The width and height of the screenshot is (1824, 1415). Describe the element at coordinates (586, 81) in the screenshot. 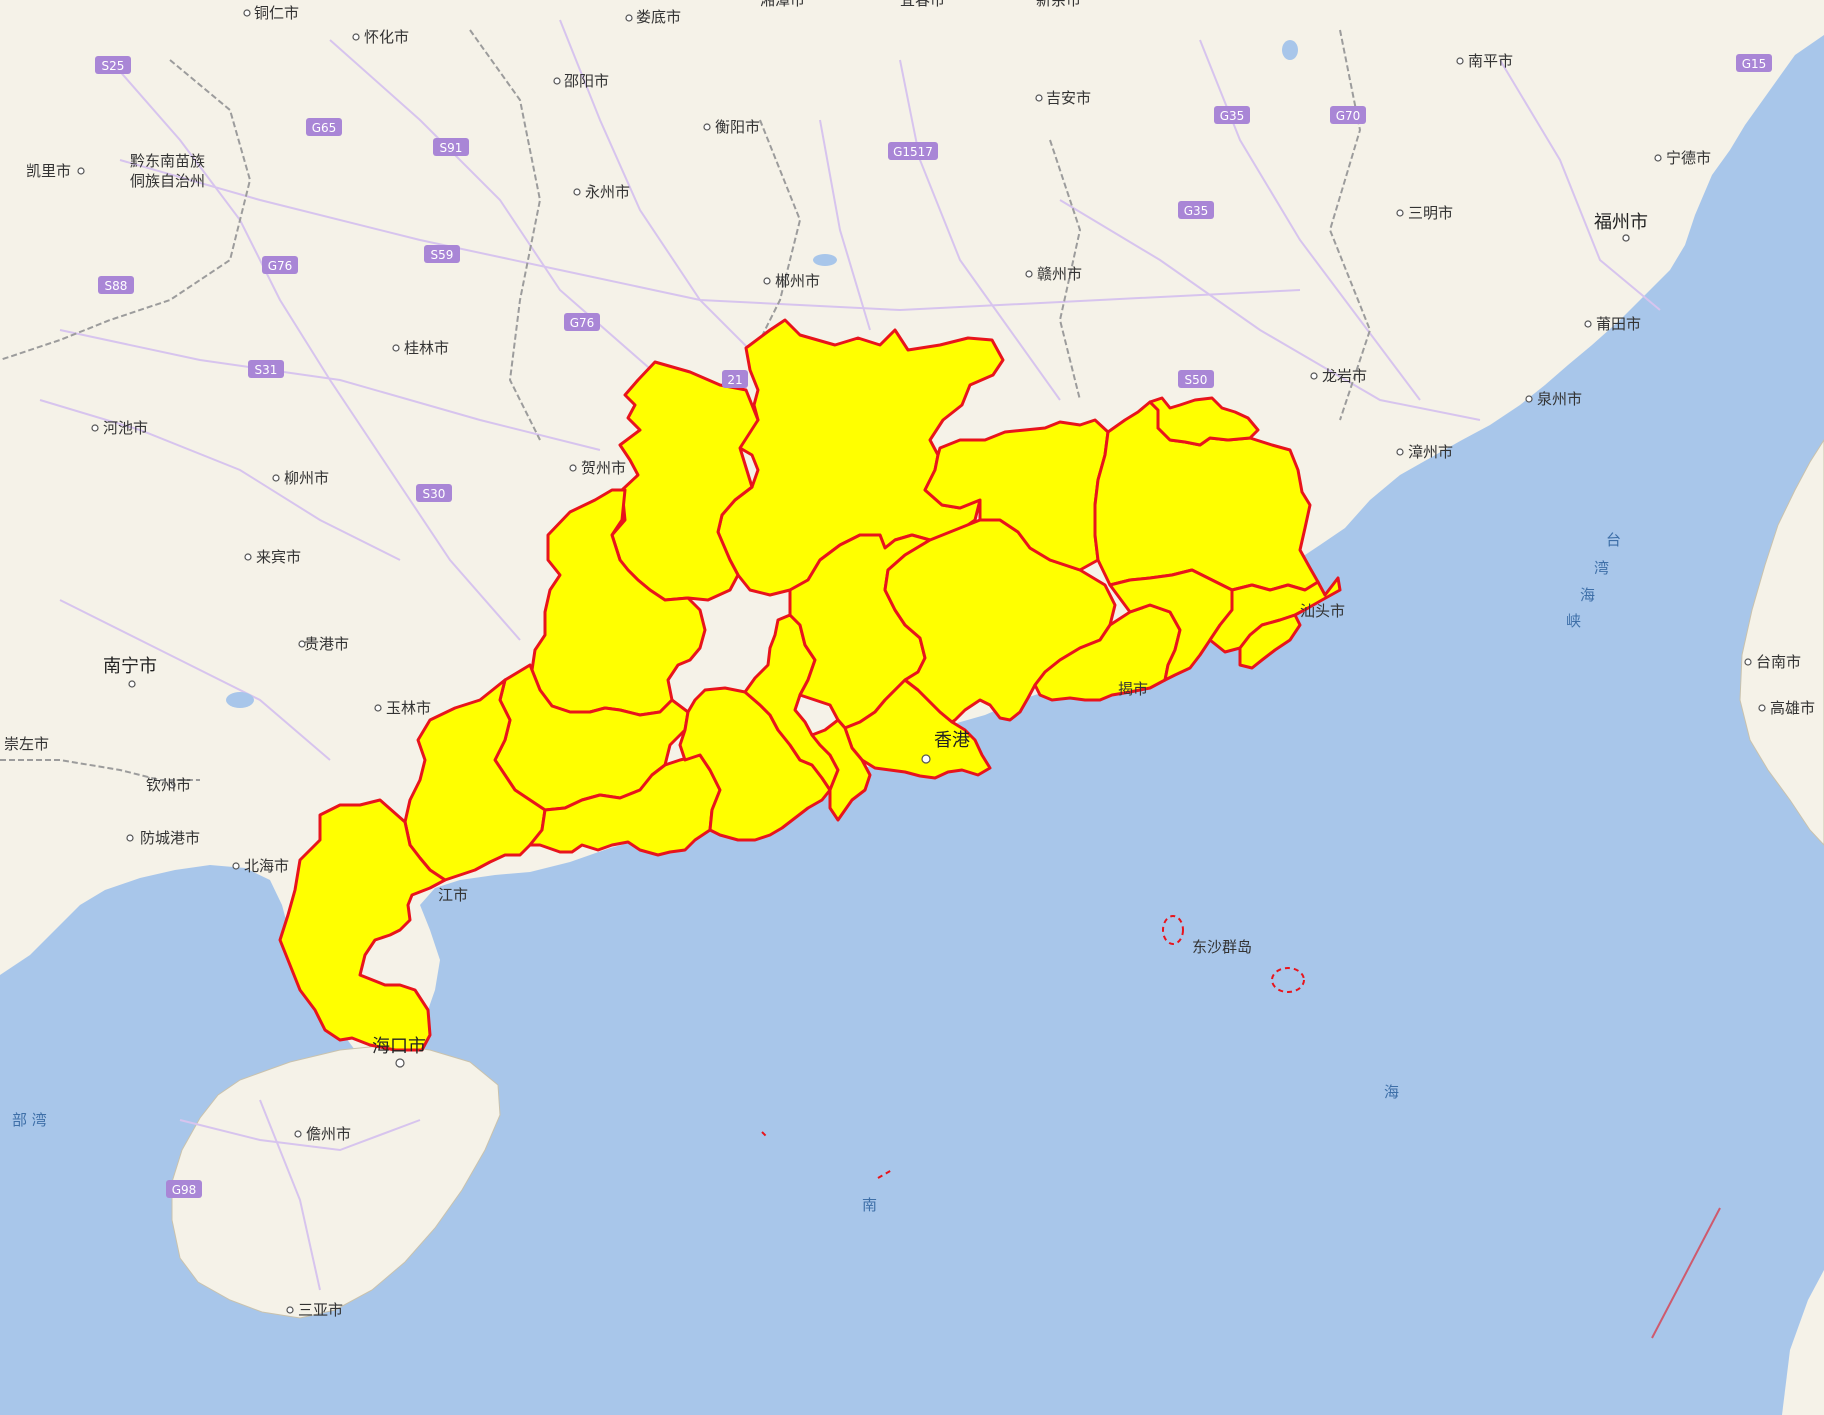

I see `city-label: 邵阳市` at that location.